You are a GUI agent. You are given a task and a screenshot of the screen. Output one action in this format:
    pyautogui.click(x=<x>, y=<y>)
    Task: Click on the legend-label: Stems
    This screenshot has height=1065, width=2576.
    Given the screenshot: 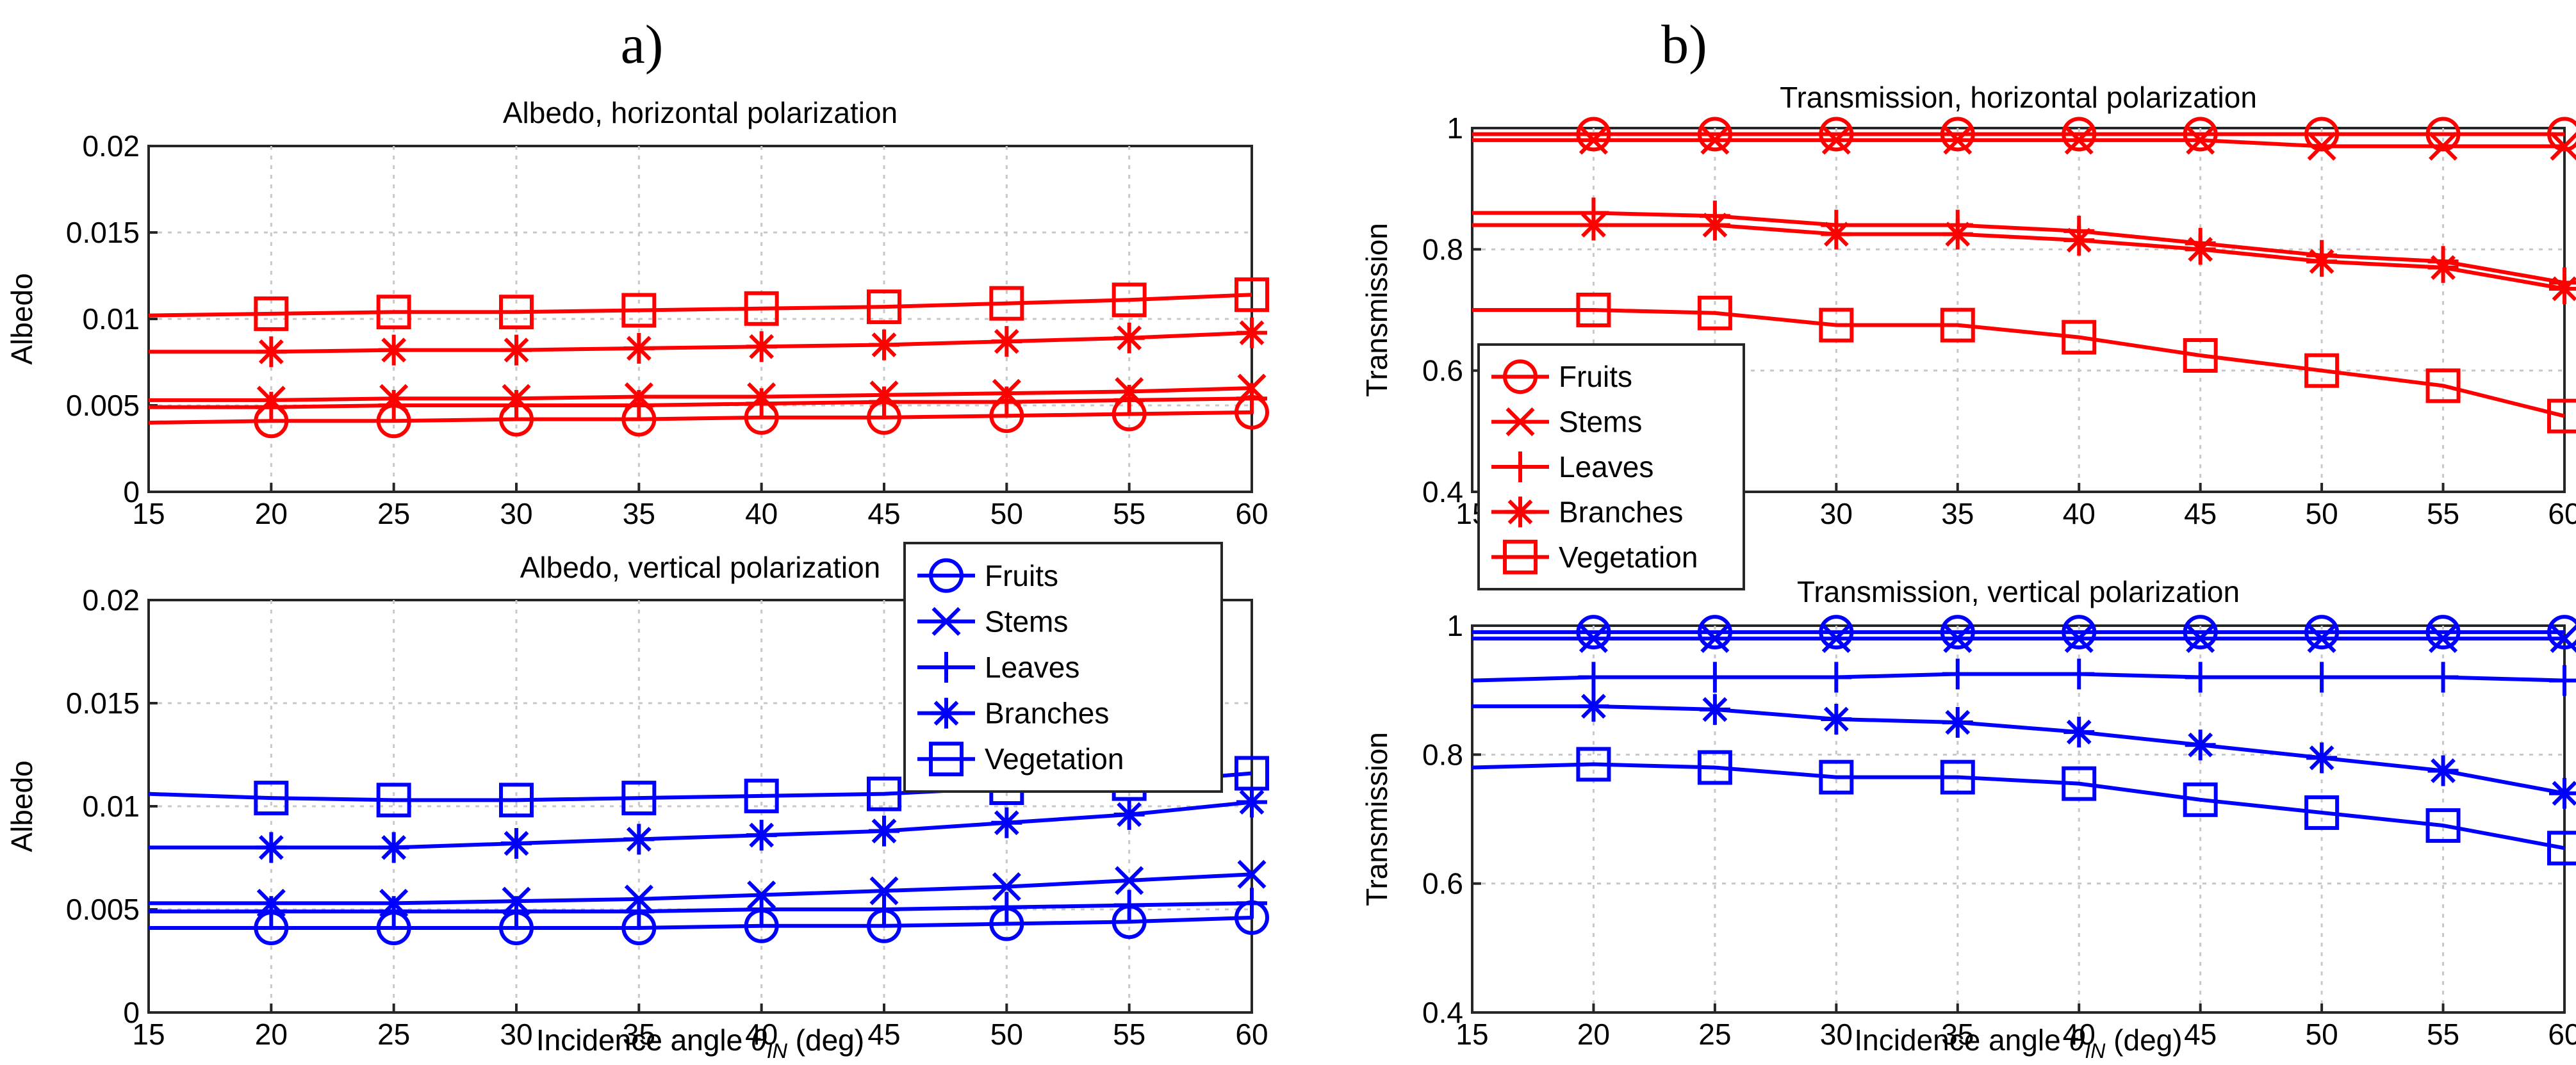 What is the action you would take?
    pyautogui.click(x=1026, y=622)
    